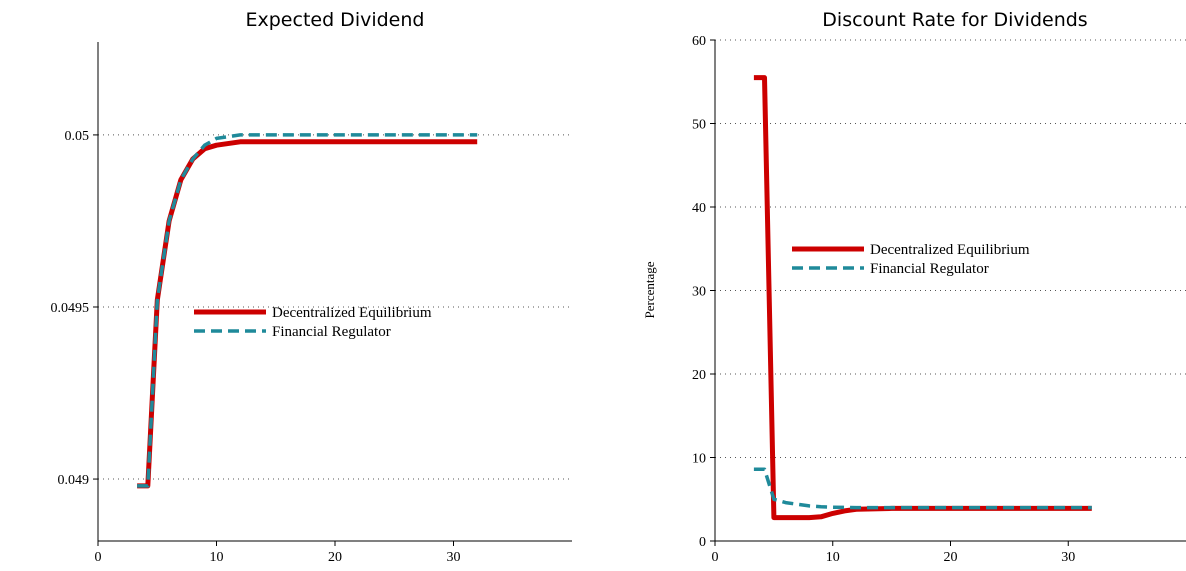 This screenshot has width=1186, height=571. What do you see at coordinates (699, 208) in the screenshot?
I see `y-tick-label: 40` at bounding box center [699, 208].